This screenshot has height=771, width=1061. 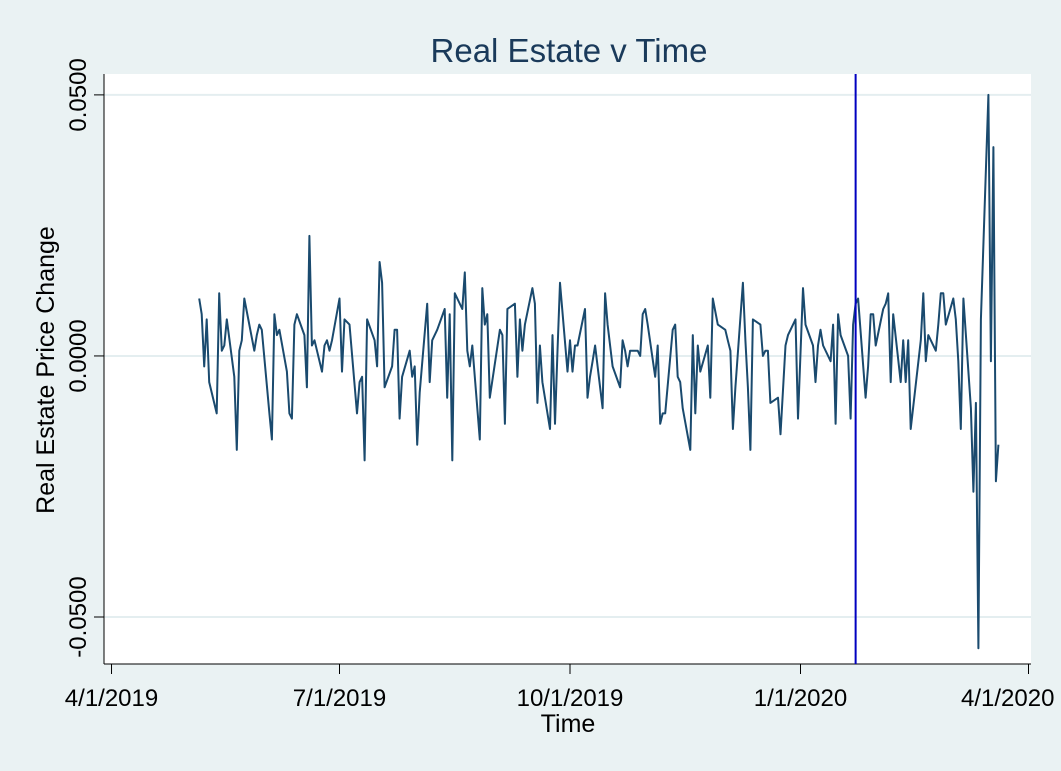 What do you see at coordinates (568, 724) in the screenshot?
I see `x-axis-label: Time` at bounding box center [568, 724].